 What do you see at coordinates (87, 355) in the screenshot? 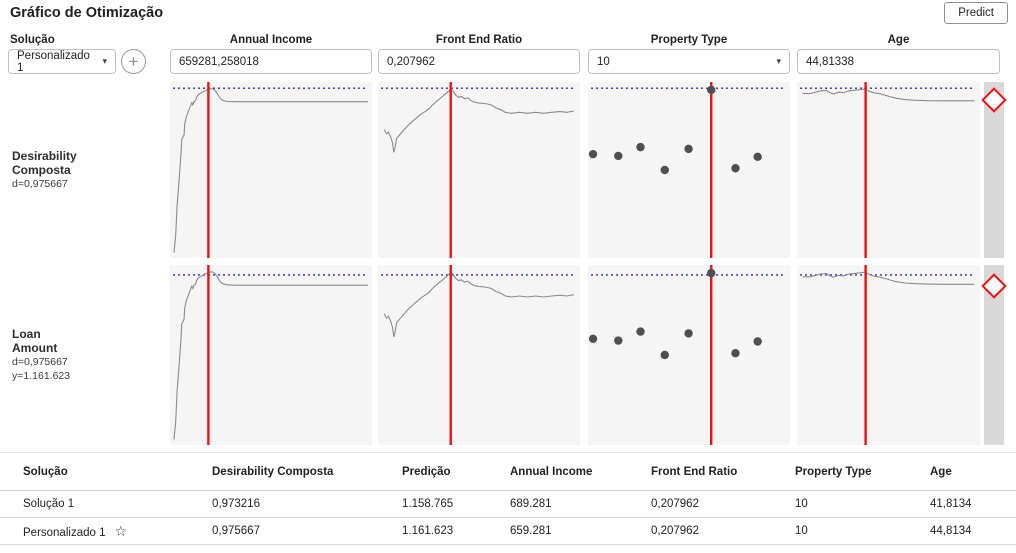
I see `response-label-loan-amount: Loan Amount d=0,975667 y=1.161.623` at bounding box center [87, 355].